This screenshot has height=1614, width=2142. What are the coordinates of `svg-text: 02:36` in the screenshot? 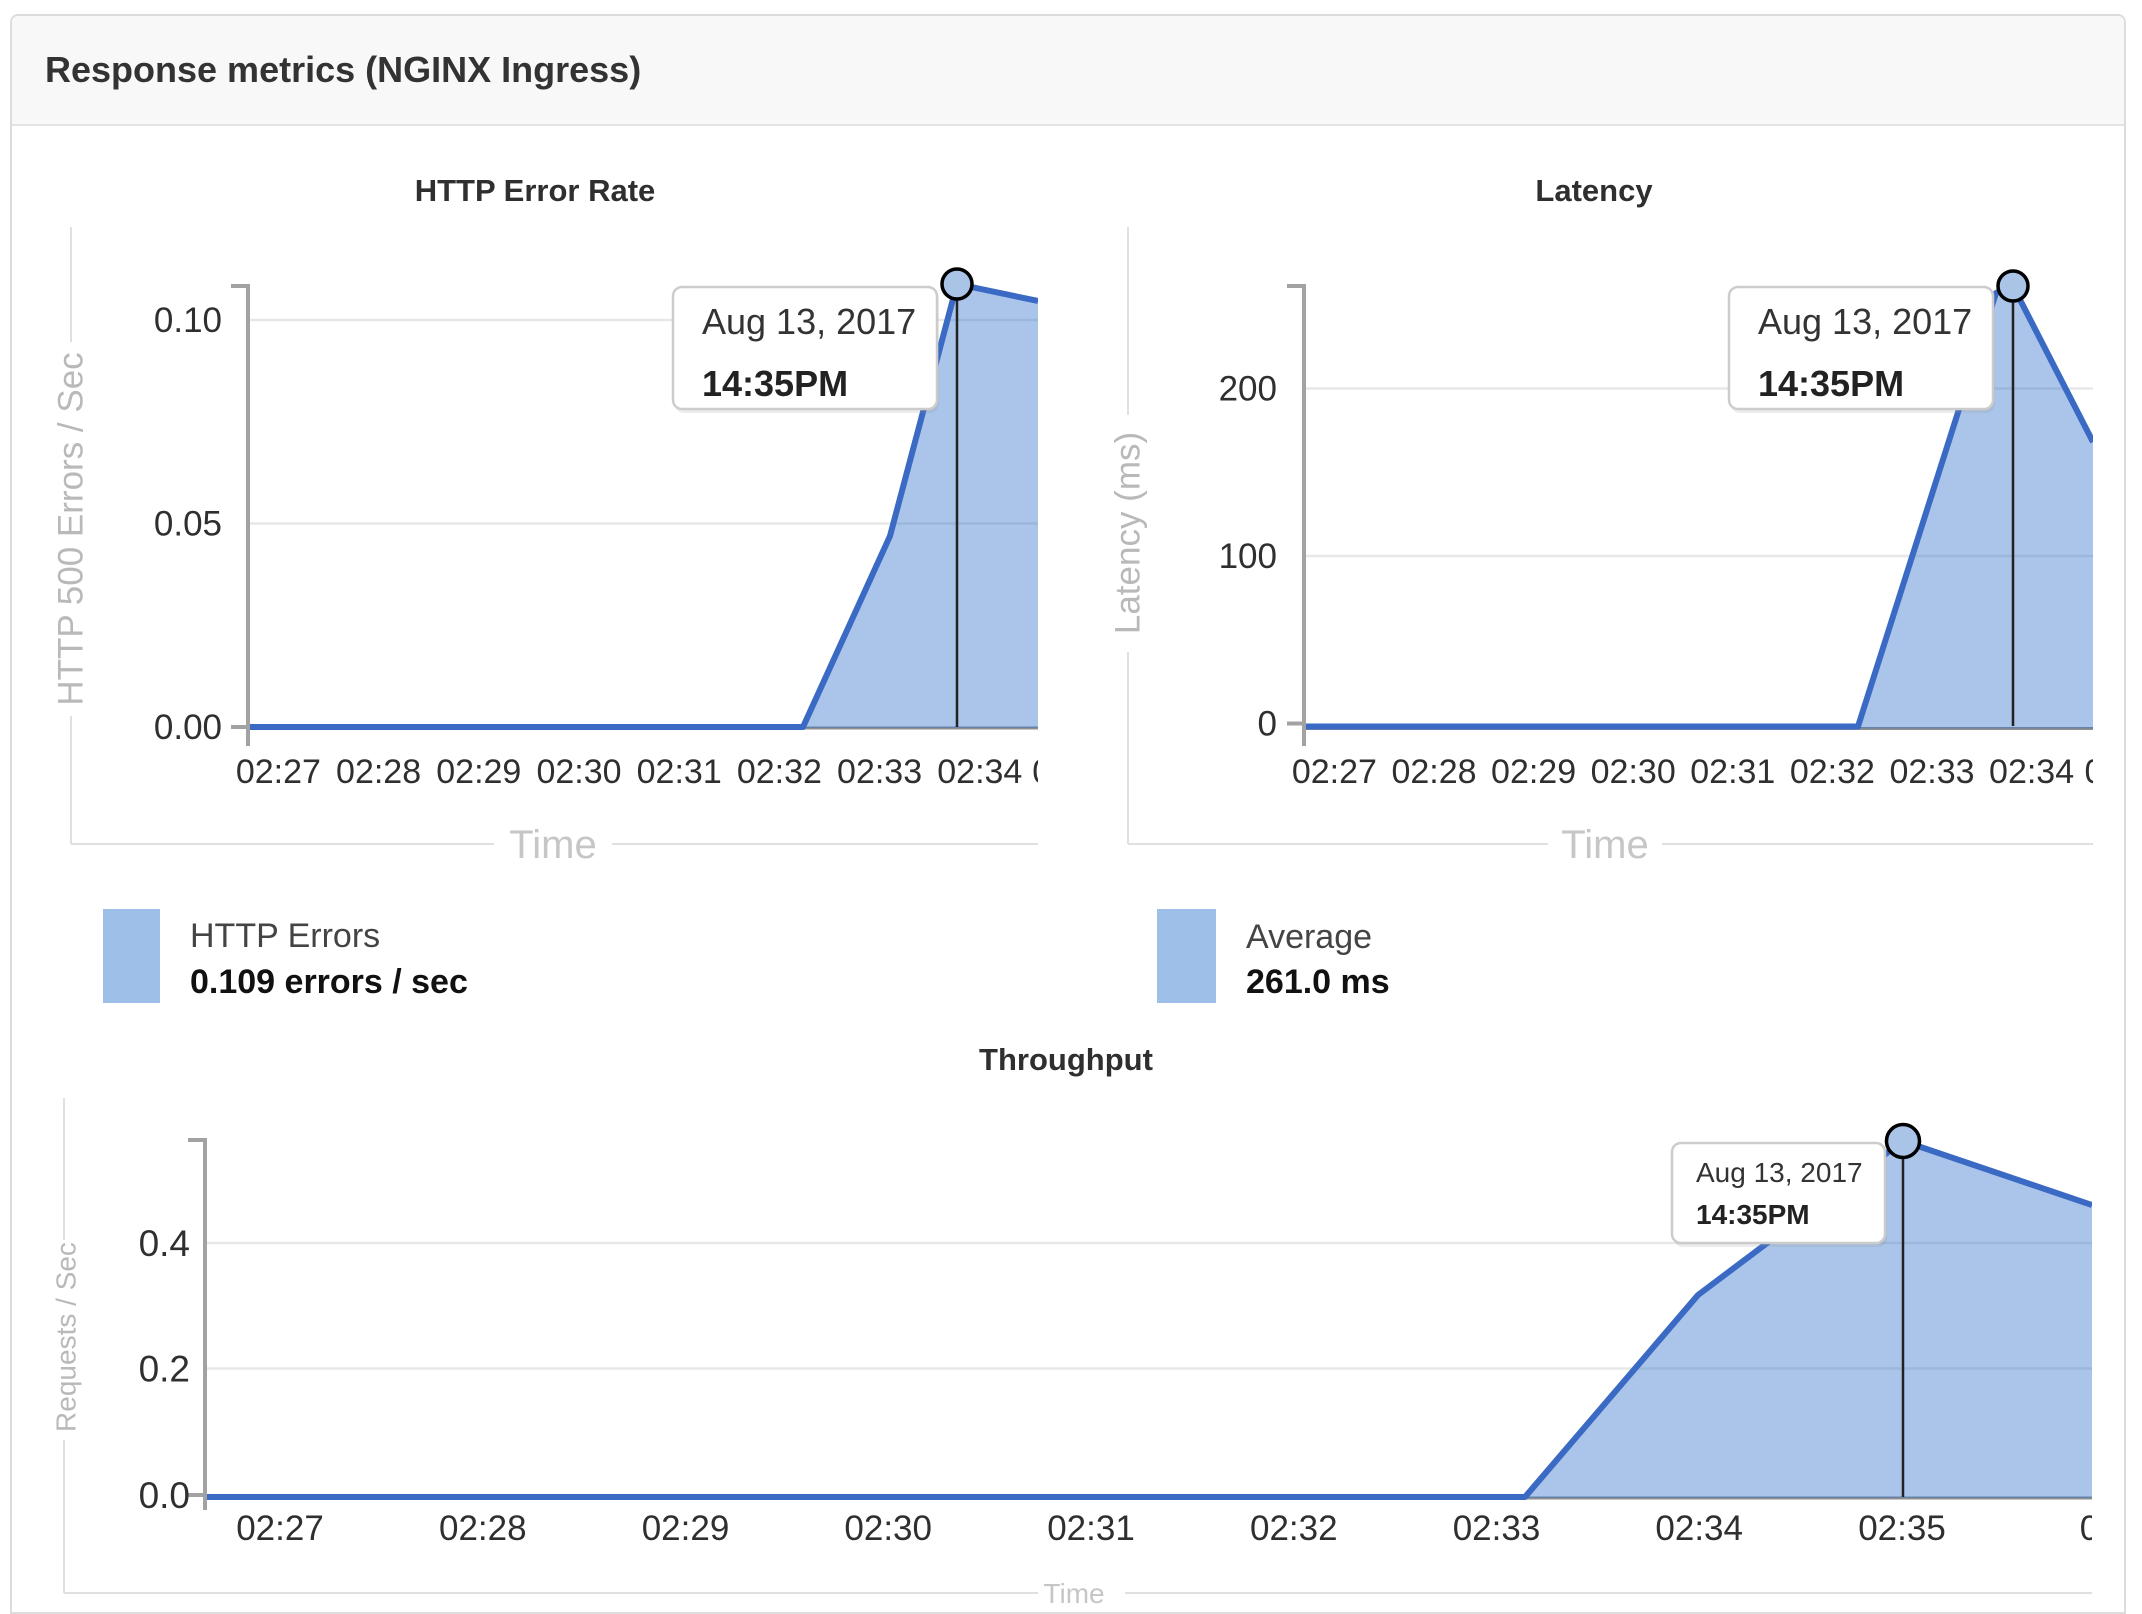 It's located at (2086, 1528).